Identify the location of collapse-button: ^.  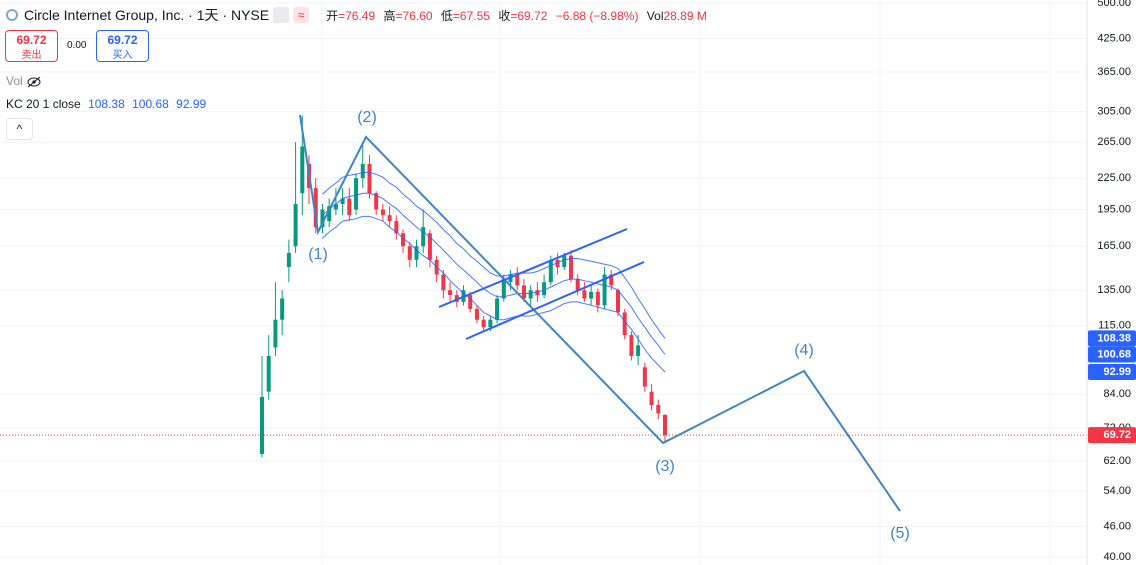
(19, 129).